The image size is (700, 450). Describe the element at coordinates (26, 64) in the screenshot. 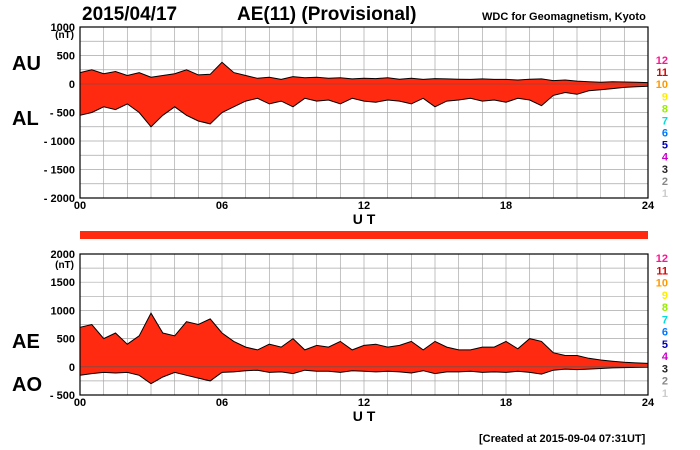

I see `side-label-au: AU` at that location.